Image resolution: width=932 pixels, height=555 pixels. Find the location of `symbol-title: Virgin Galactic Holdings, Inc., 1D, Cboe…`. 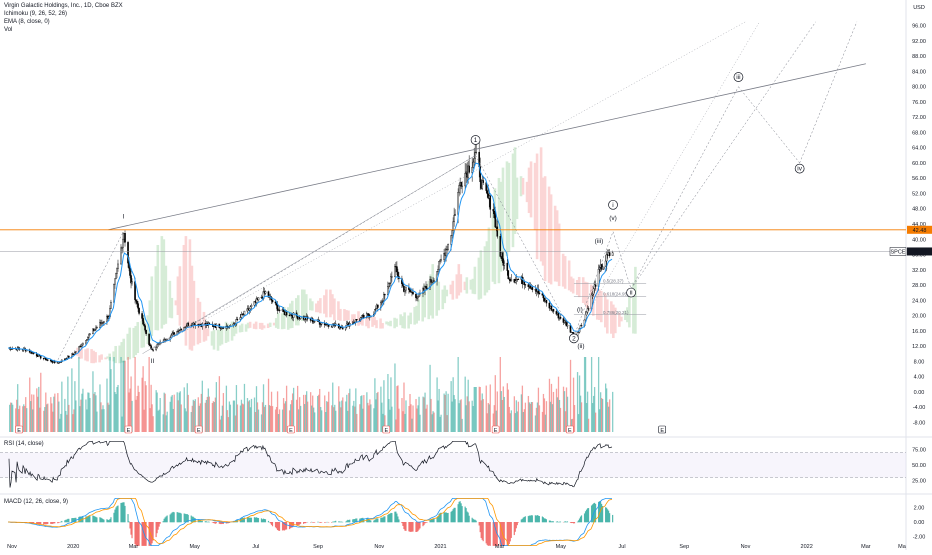

symbol-title: Virgin Galactic Holdings, Inc., 1D, Cboe… is located at coordinates (63, 6).